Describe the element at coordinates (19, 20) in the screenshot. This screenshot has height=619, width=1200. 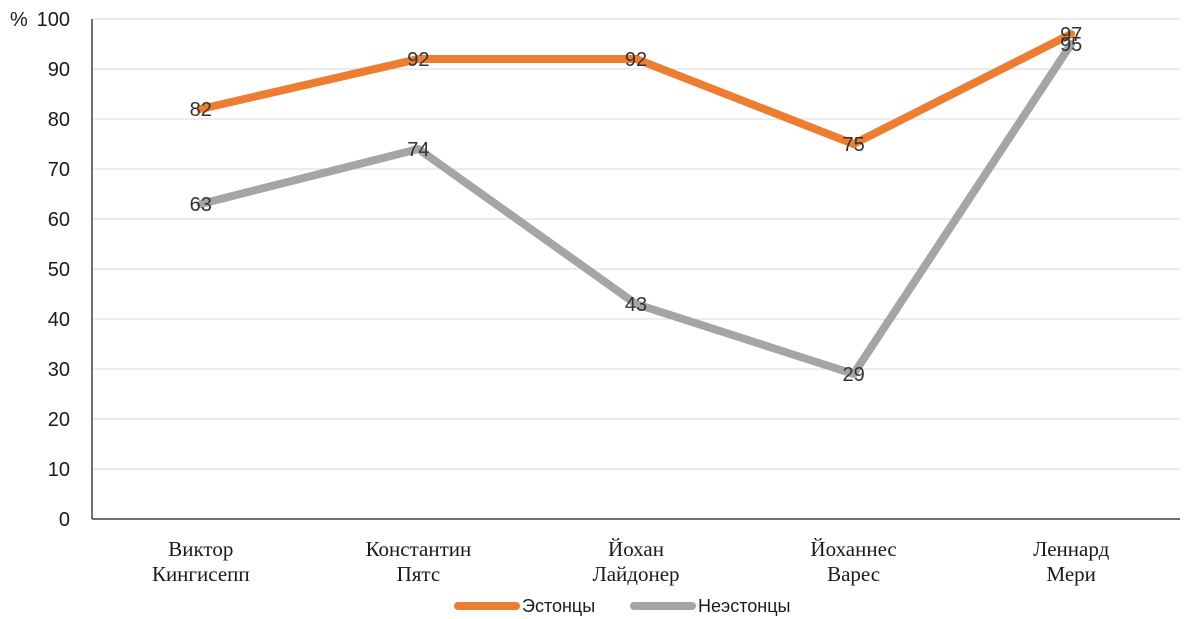
I see `y-axis-unit-label: %` at that location.